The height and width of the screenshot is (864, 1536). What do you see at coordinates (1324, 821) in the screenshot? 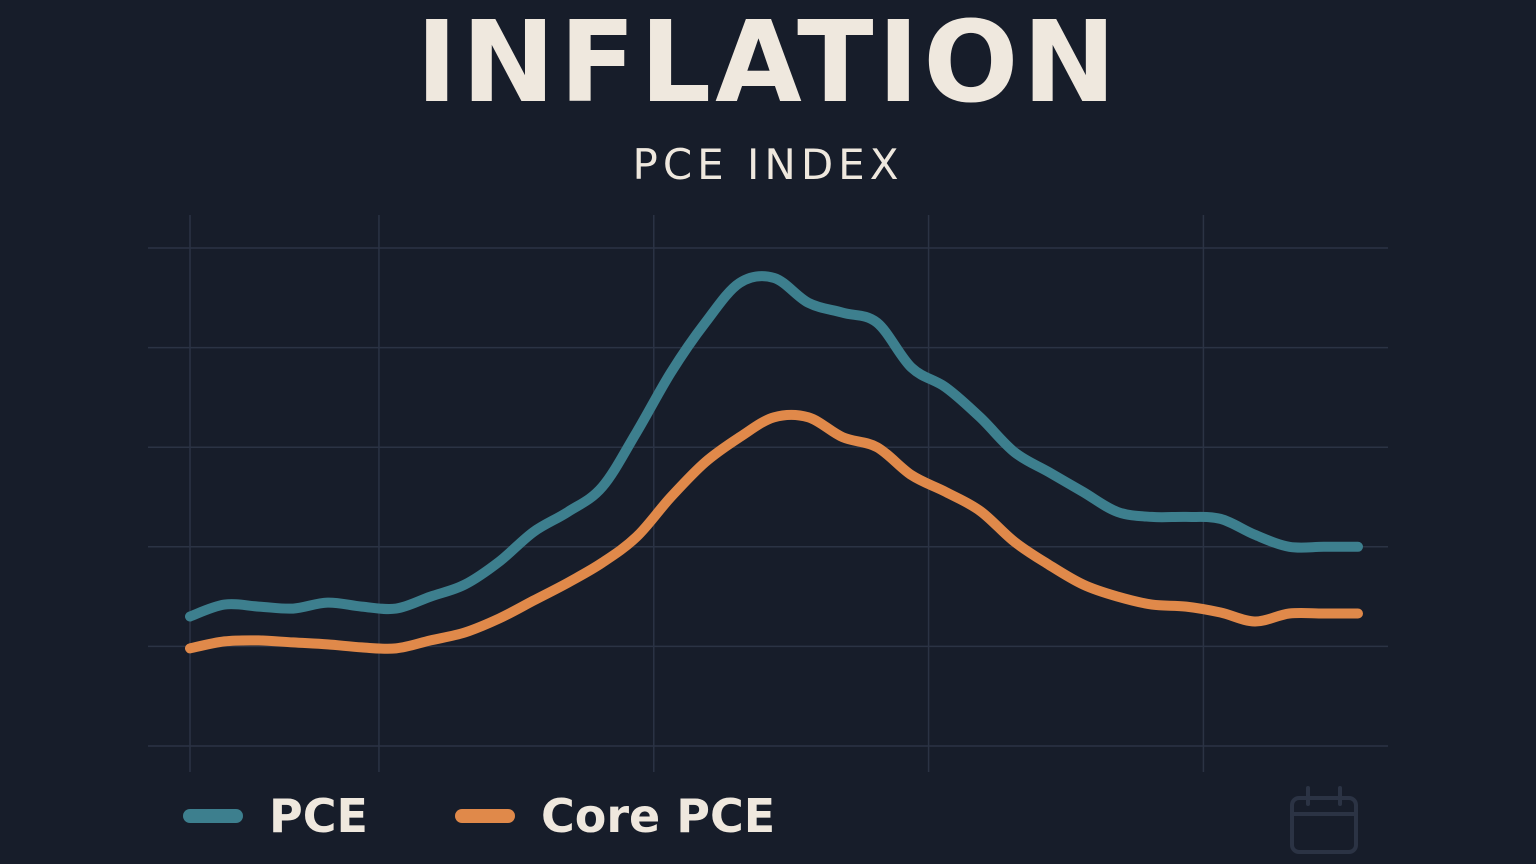
I see `calendar-icon` at bounding box center [1324, 821].